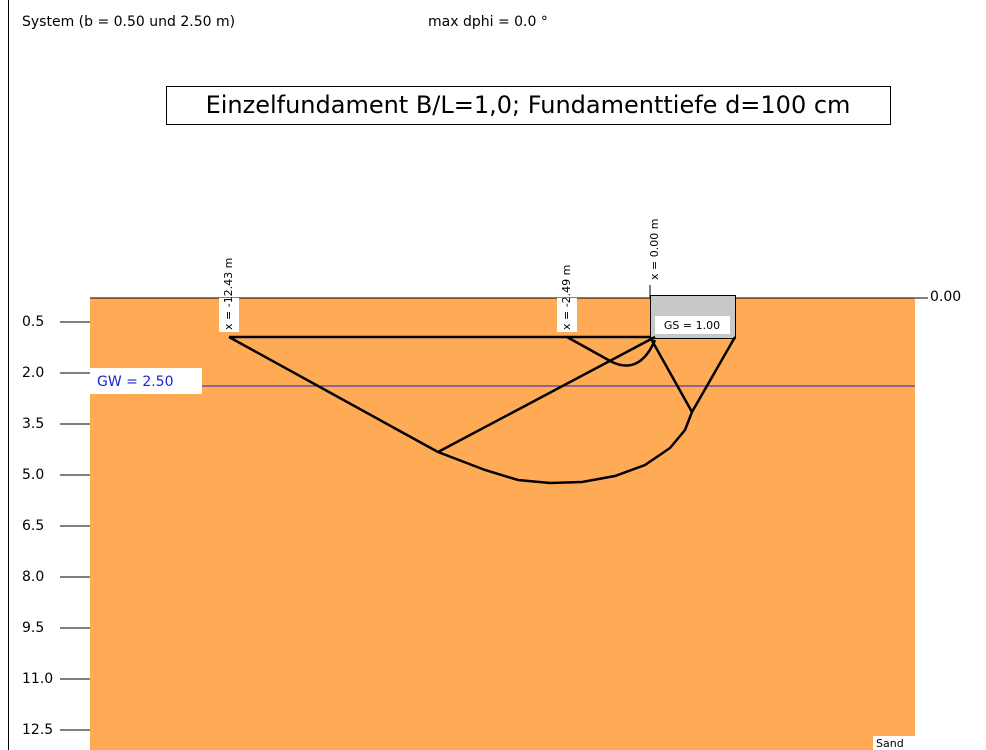 The image size is (986, 750). I want to click on depth-label: 0.5, so click(33, 322).